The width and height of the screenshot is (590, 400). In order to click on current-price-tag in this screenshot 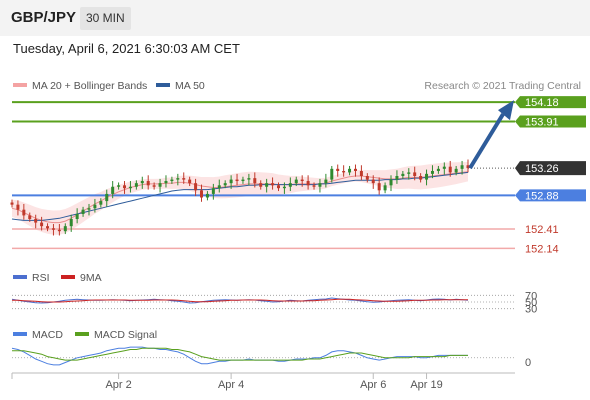, I will do `click(550, 168)`.